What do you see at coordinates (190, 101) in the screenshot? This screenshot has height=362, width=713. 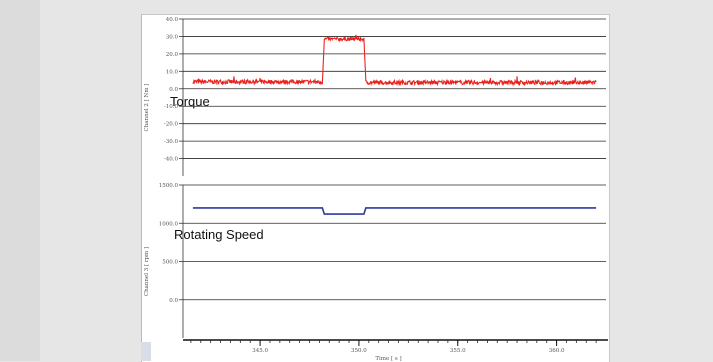 I see `torque-label: Torque` at bounding box center [190, 101].